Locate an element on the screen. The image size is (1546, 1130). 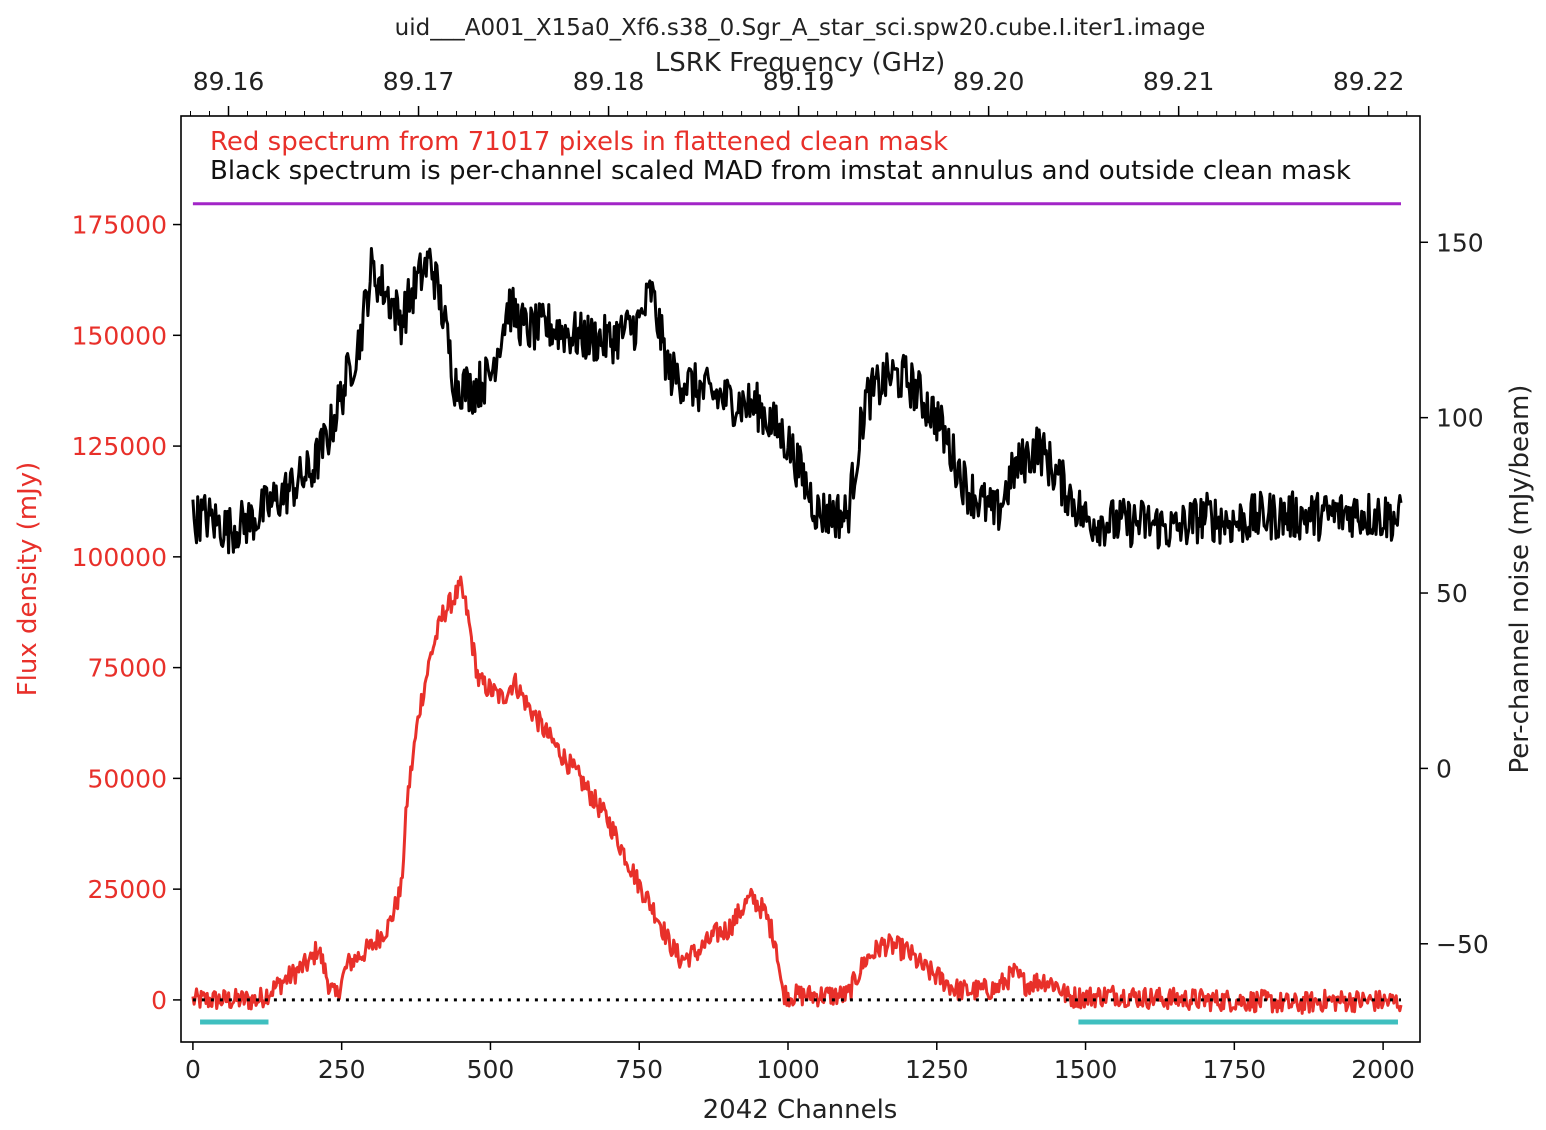
left-y-axis-label: Flux density (mJy) is located at coordinates (28, 579).